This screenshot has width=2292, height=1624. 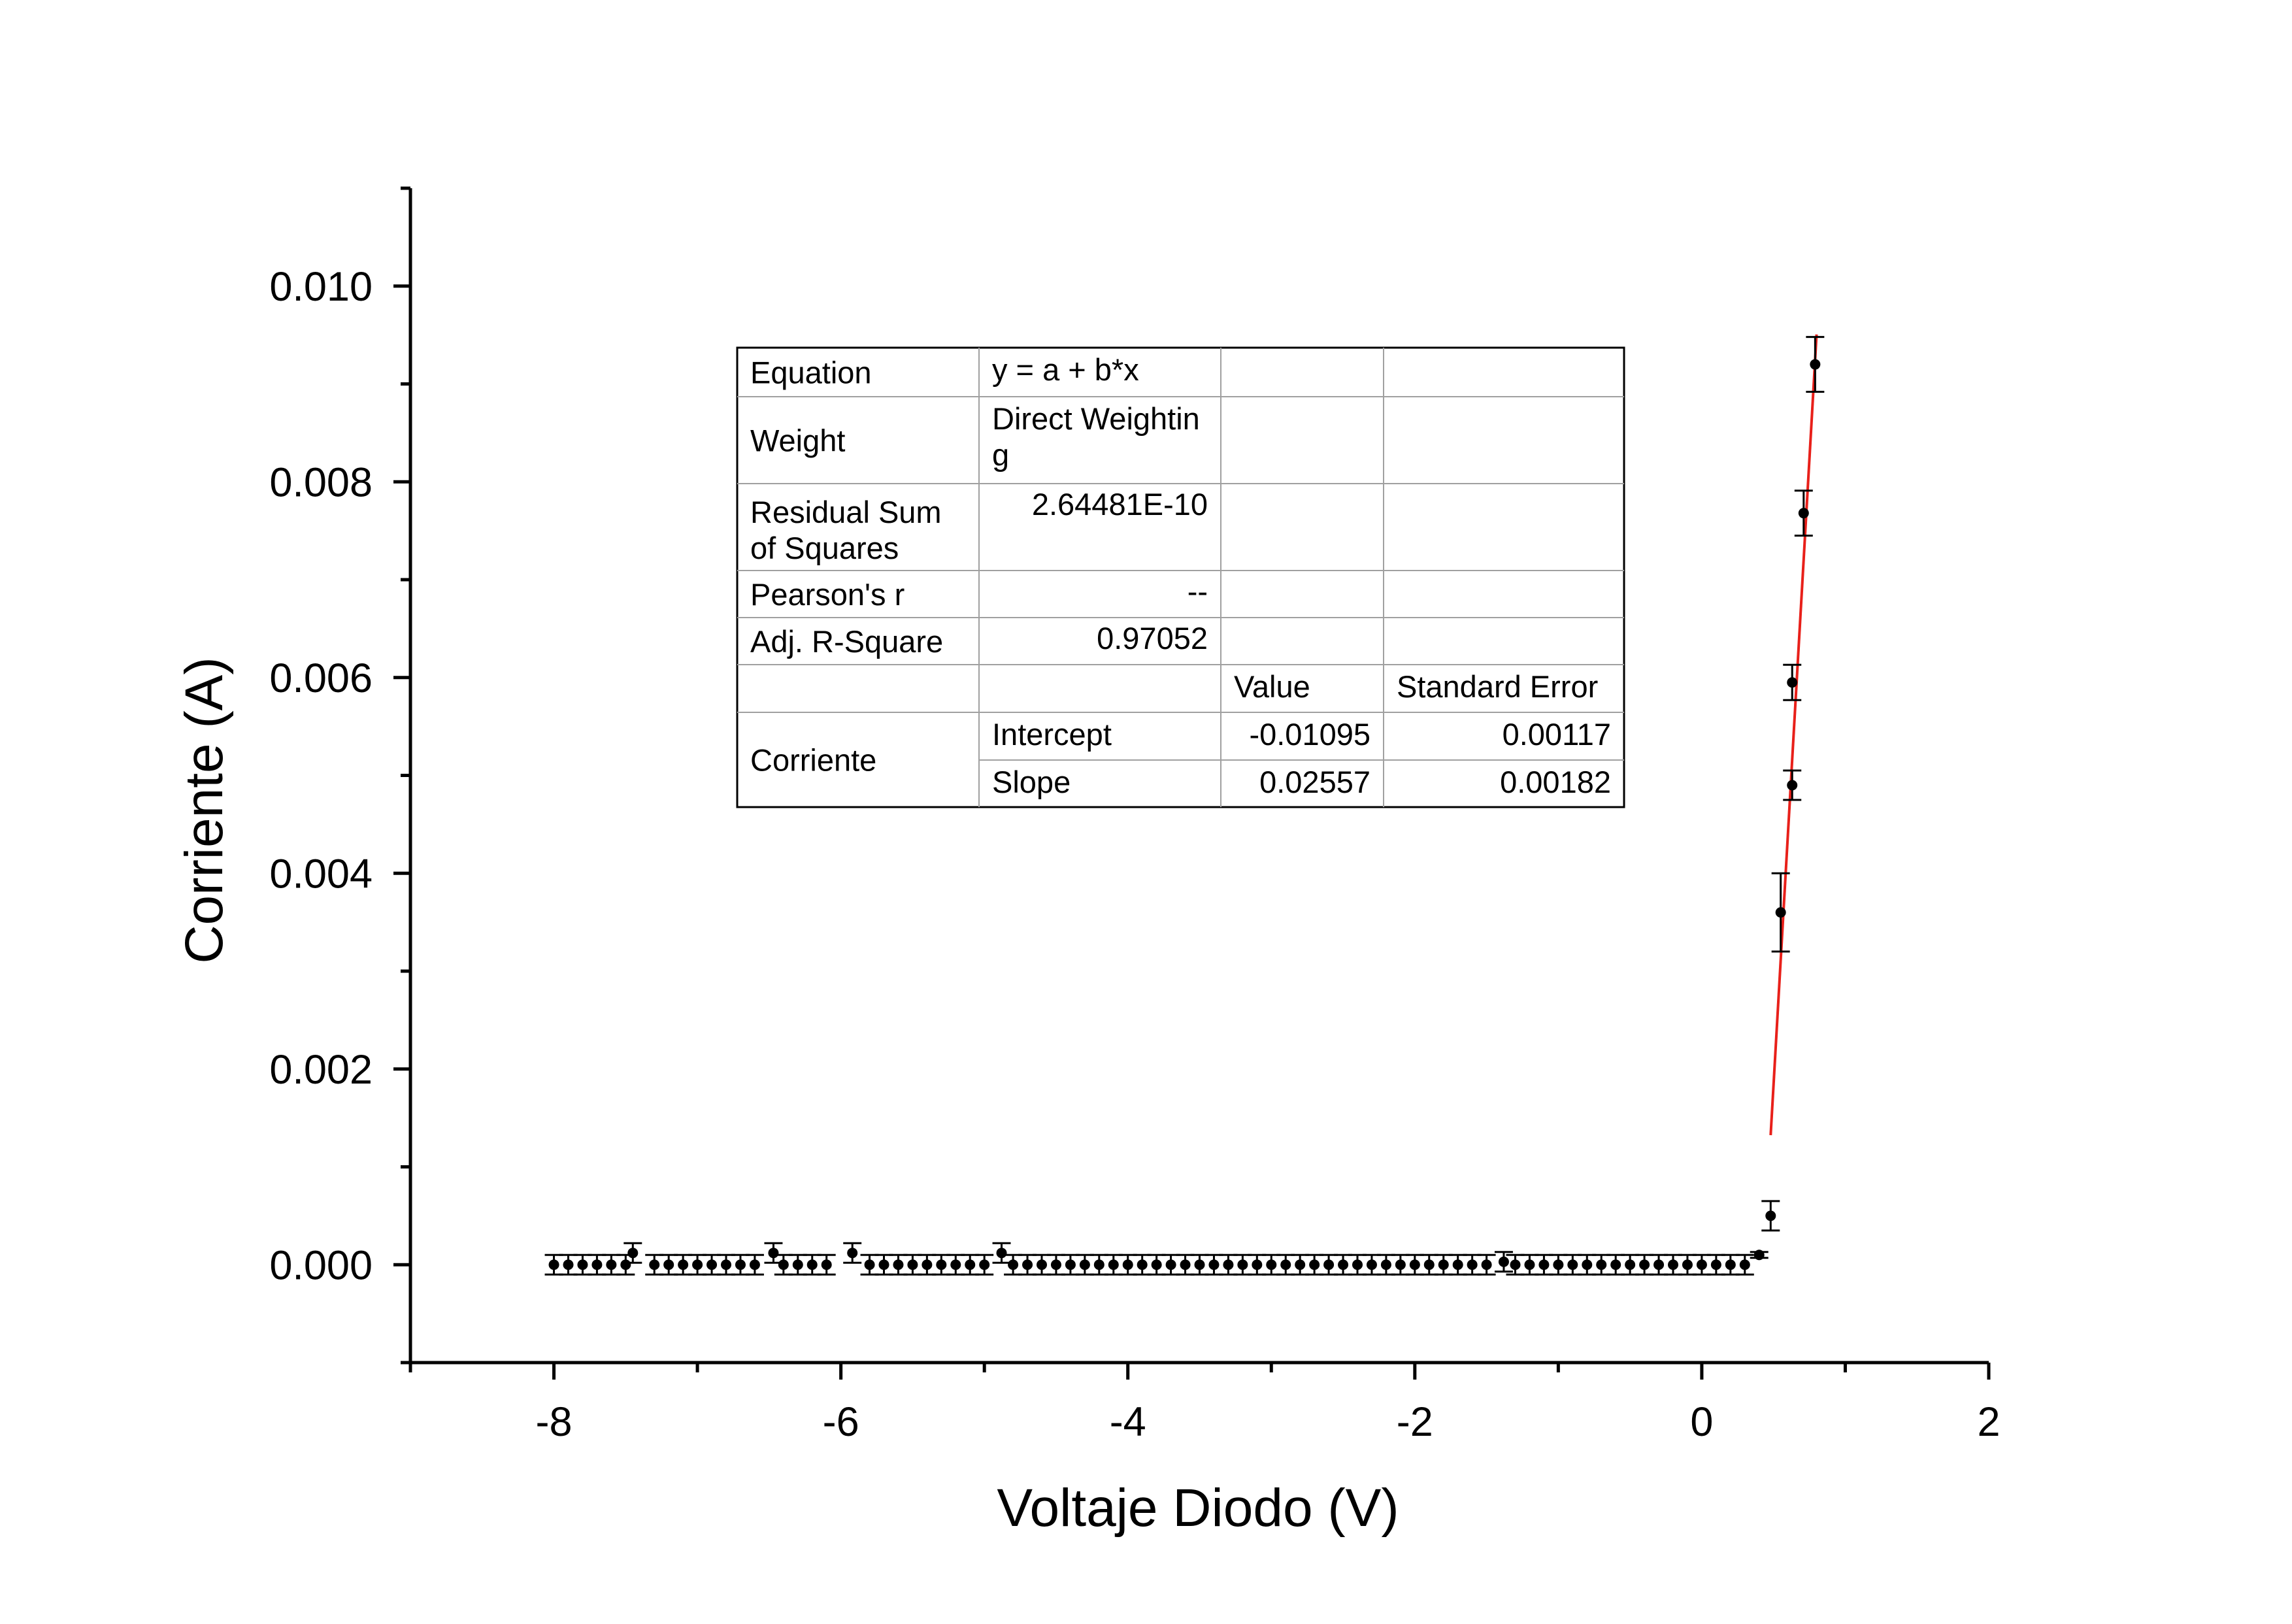 What do you see at coordinates (321, 678) in the screenshot?
I see `y-tick-label: 0.006` at bounding box center [321, 678].